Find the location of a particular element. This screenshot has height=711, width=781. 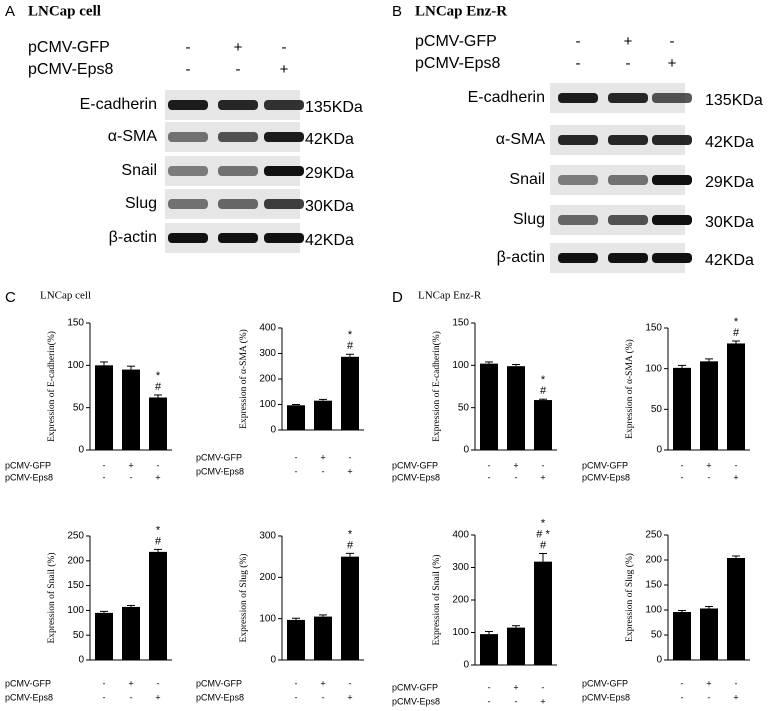

y-axis-label: Expression of Slug (%) is located at coordinates (629, 597).